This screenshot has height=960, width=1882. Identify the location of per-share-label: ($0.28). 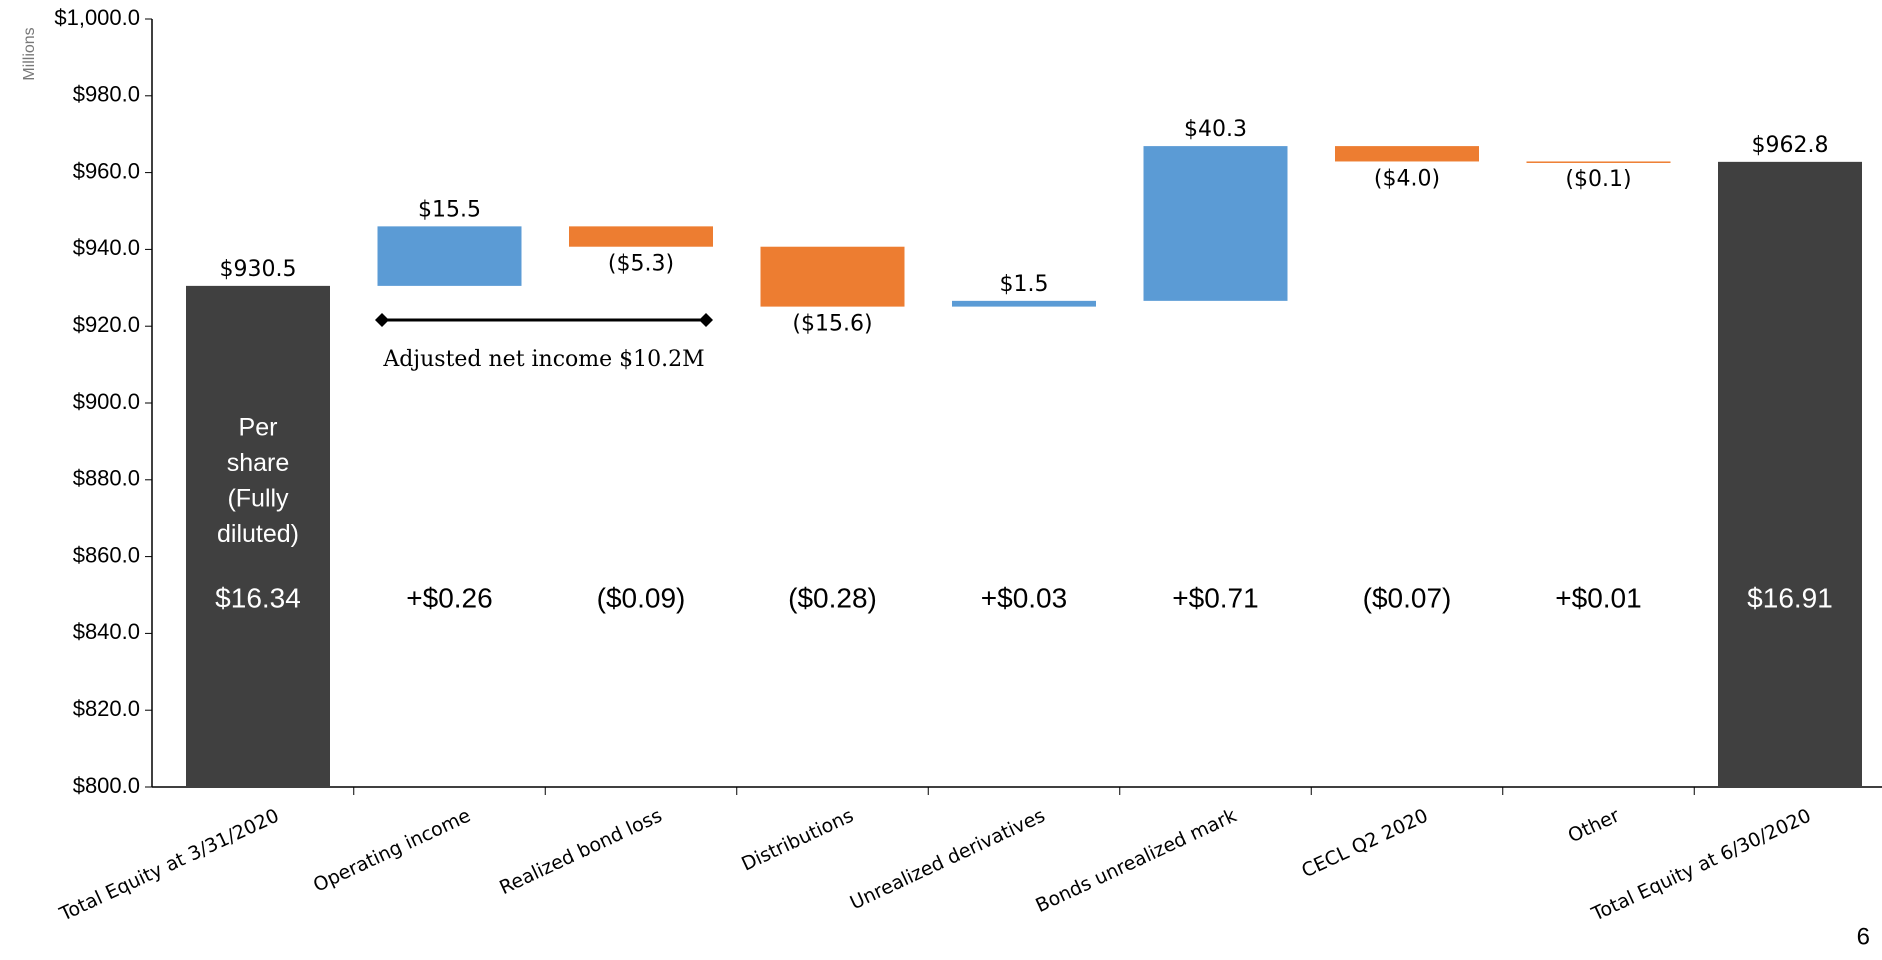
(832, 597).